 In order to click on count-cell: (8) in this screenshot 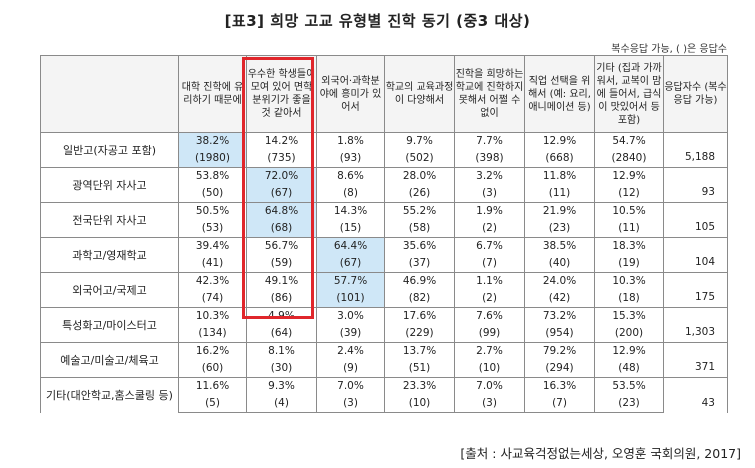, I will do `click(350, 194)`.